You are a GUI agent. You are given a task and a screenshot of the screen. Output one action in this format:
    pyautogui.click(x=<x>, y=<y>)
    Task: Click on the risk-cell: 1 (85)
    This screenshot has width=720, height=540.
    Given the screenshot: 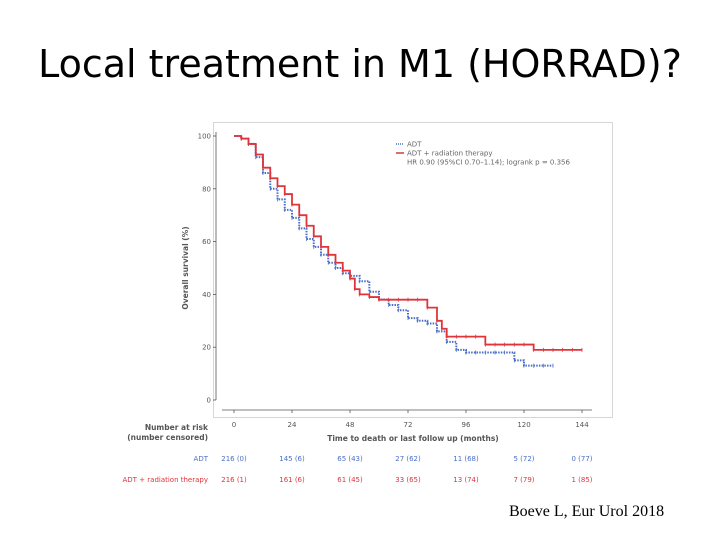 What is the action you would take?
    pyautogui.click(x=582, y=480)
    